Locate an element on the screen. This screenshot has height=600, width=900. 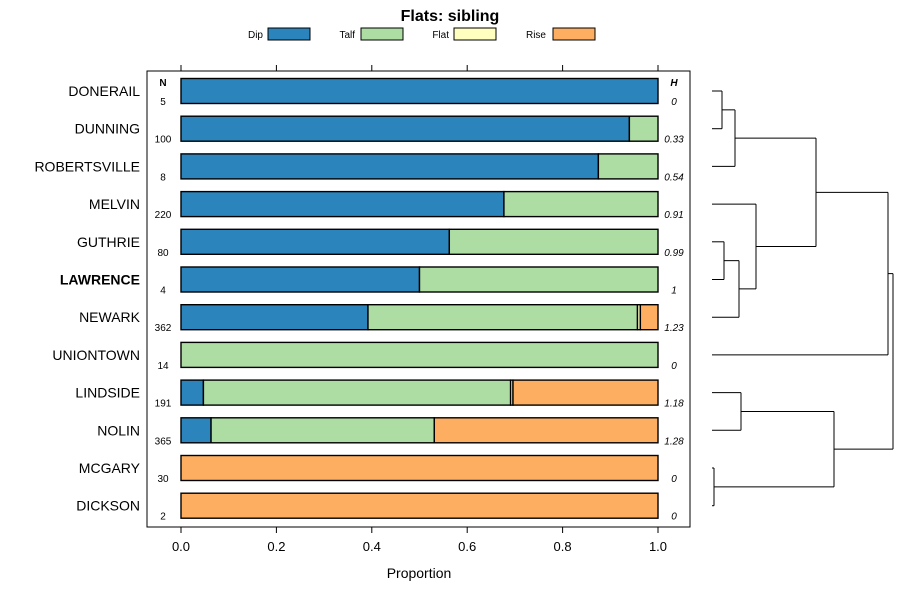
bar-row-mcgary: MCGARY 30 0 is located at coordinates (378, 469).